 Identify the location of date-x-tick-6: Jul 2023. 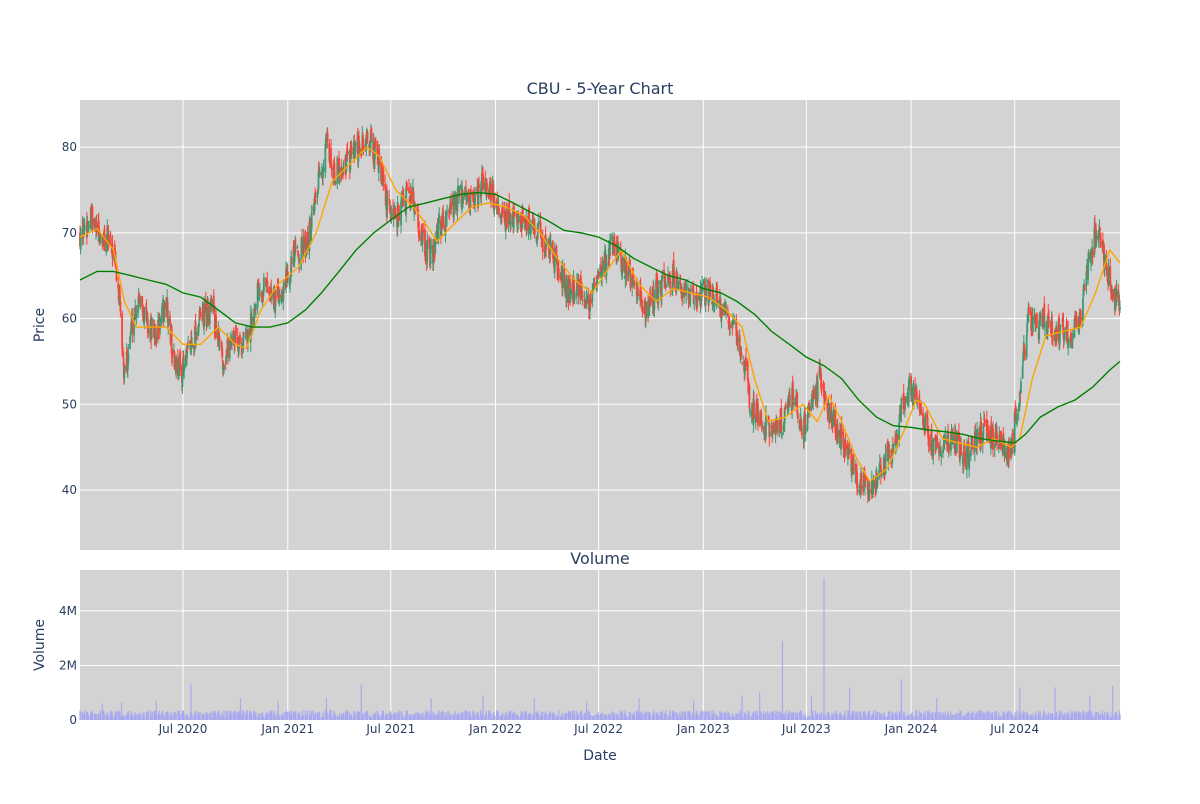
(806, 729).